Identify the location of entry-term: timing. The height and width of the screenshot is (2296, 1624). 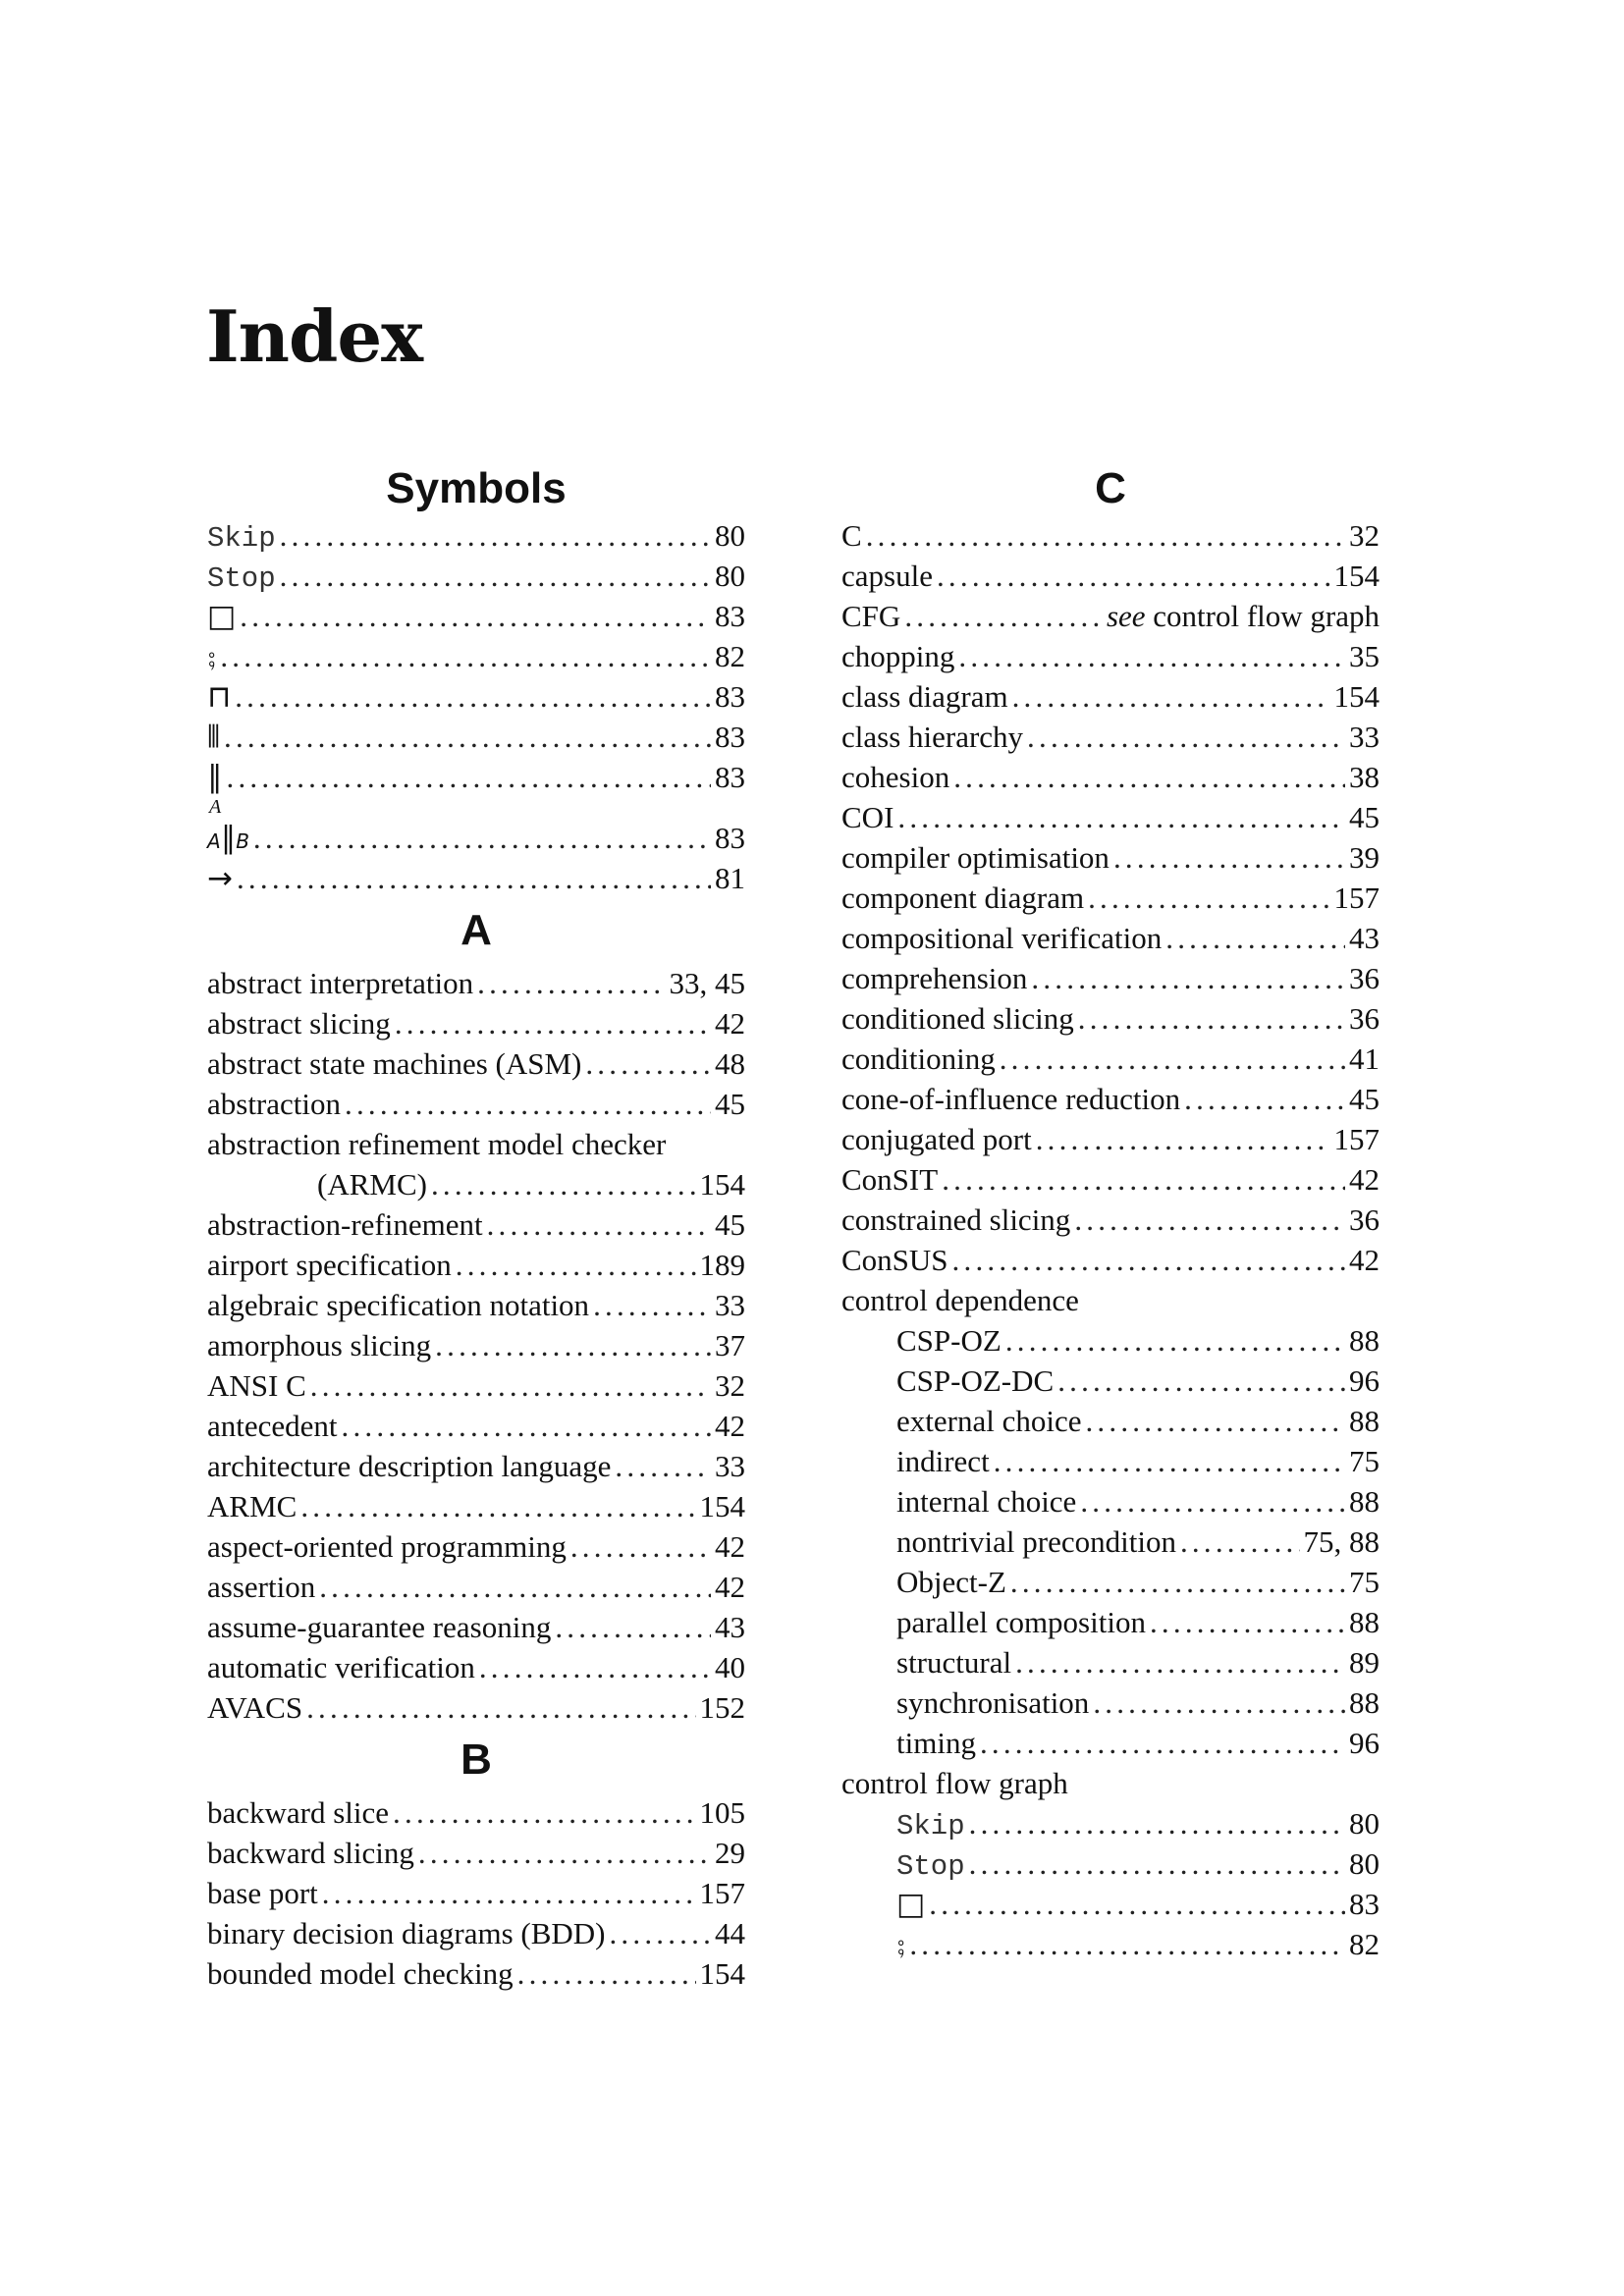
(936, 1743).